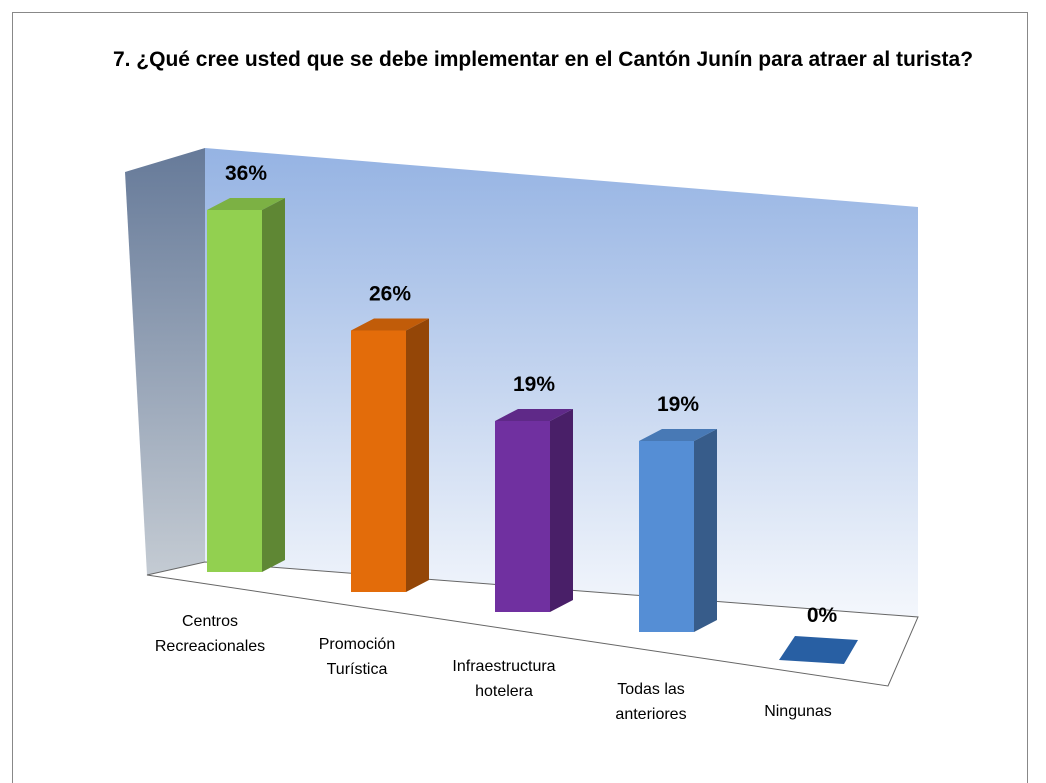  Describe the element at coordinates (165, 361) in the screenshot. I see `side-wall` at that location.